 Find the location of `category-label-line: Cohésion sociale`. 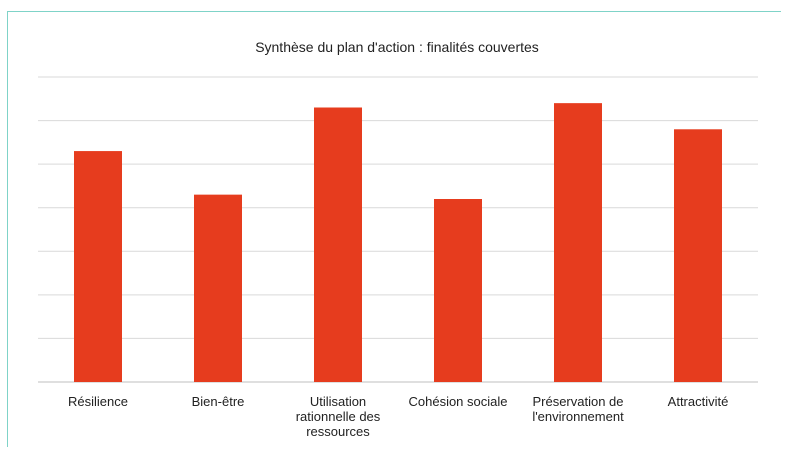

category-label-line: Cohésion sociale is located at coordinates (457, 401).